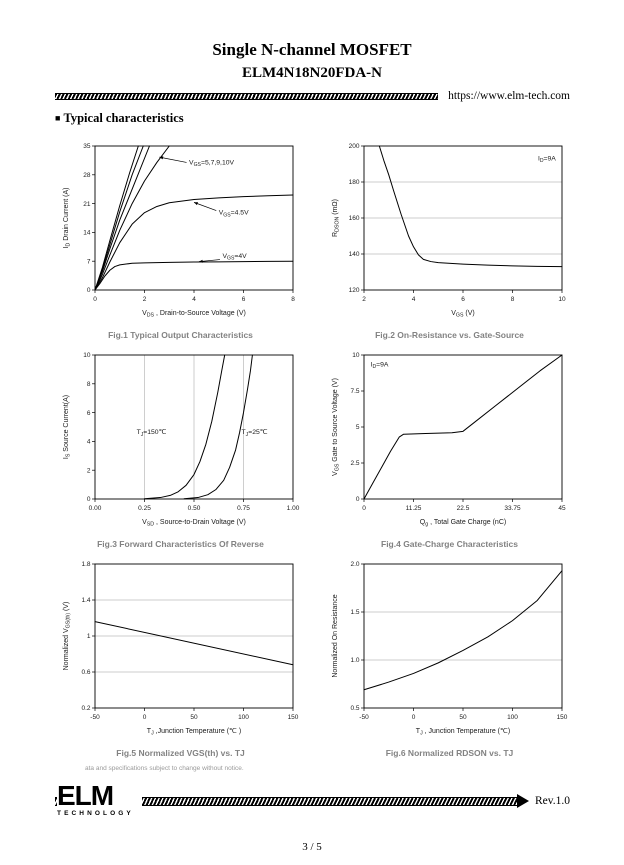  What do you see at coordinates (87, 233) in the screenshot?
I see `svg-text: 14` at bounding box center [87, 233].